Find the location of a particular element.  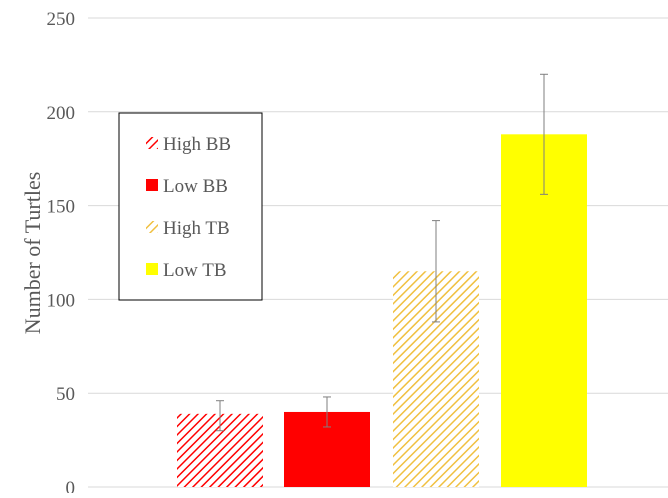

y-tick-label: 150 is located at coordinates (61, 207).